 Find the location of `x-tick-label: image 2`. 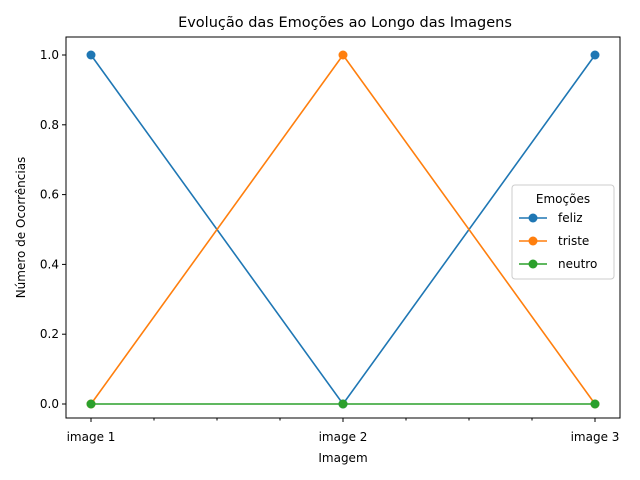

x-tick-label: image 2 is located at coordinates (343, 437).